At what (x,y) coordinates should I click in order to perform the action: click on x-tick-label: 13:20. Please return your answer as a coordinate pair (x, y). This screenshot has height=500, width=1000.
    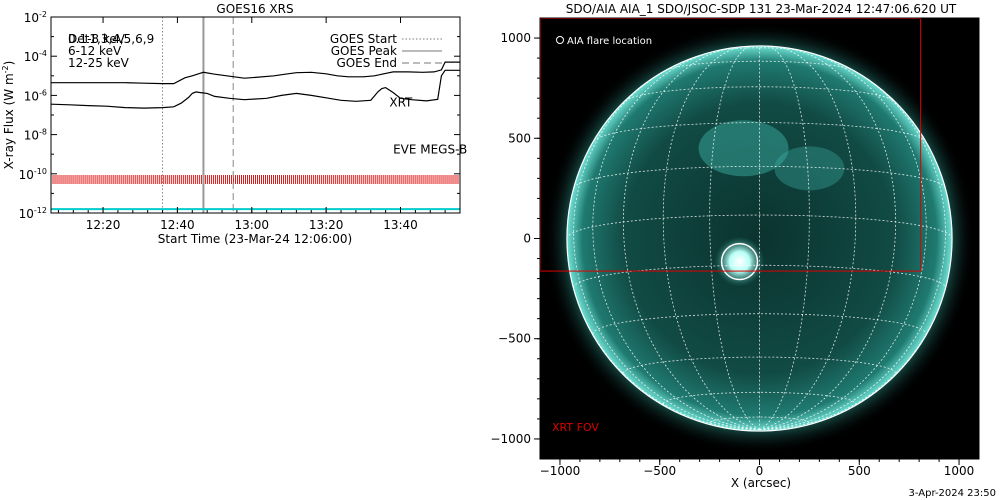
    Looking at the image, I should click on (326, 225).